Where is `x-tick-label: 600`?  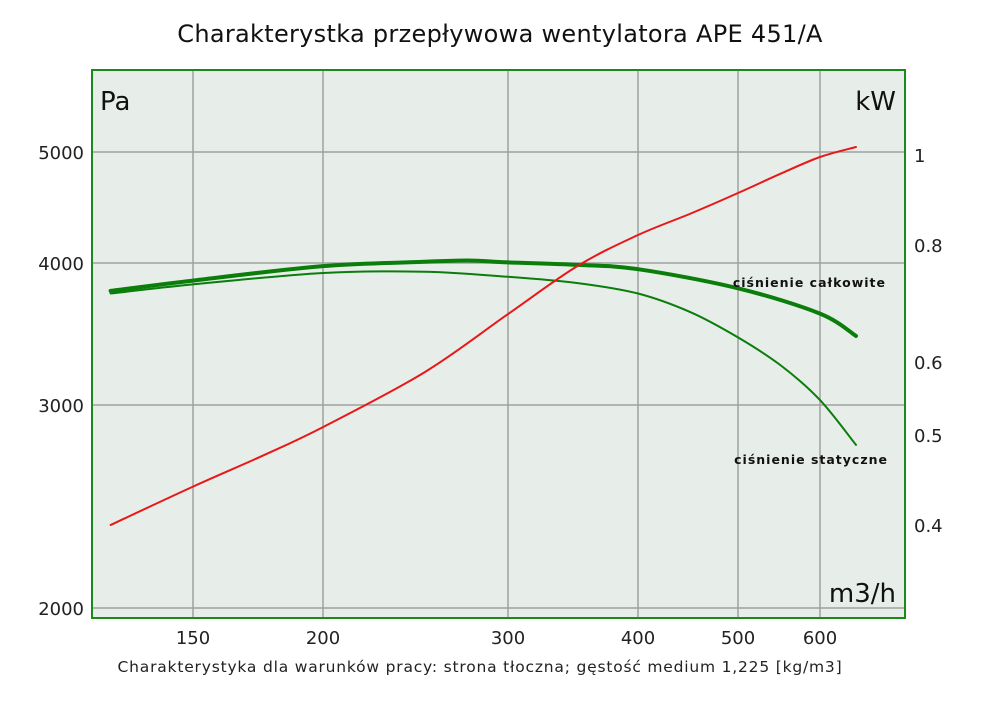 x-tick-label: 600 is located at coordinates (820, 638).